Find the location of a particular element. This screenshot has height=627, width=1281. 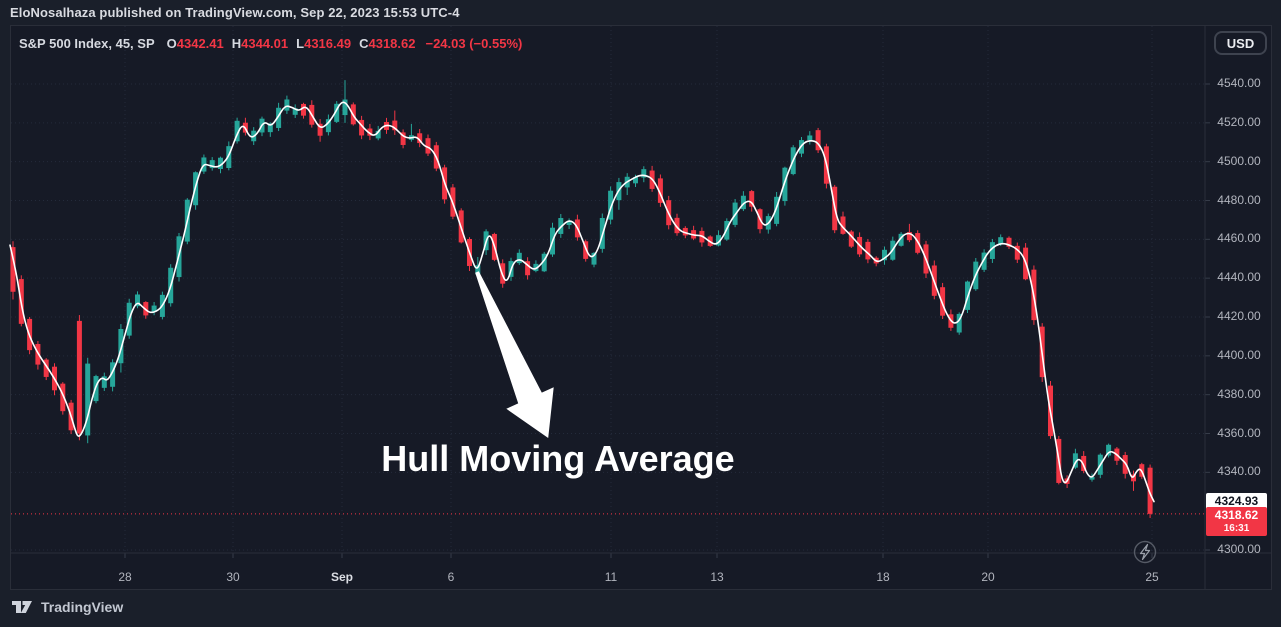

symbol-title: S&P 500 Index, 45, SP is located at coordinates (87, 43).